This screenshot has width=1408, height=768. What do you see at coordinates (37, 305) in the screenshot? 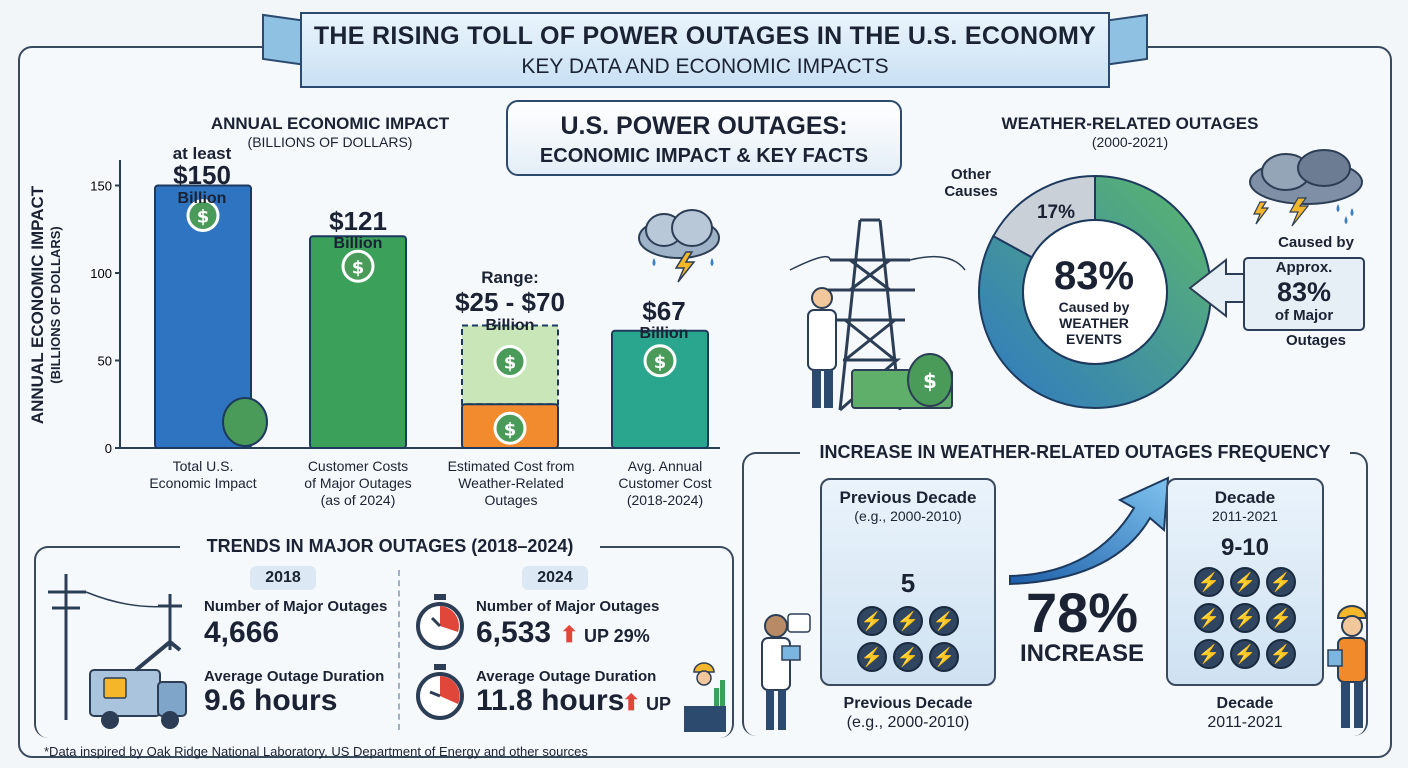
I see `y-axis-label-line1: ANNUAL ECONOMIC IMPACT` at bounding box center [37, 305].